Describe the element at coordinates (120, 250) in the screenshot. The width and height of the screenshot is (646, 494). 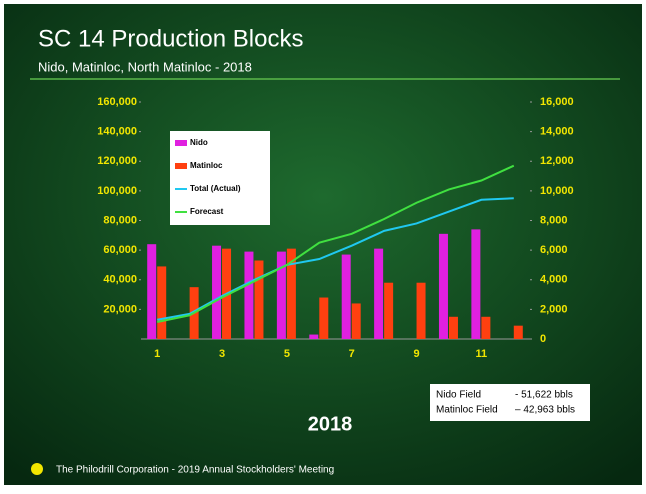
I see `y-tick-label: 60,000` at that location.